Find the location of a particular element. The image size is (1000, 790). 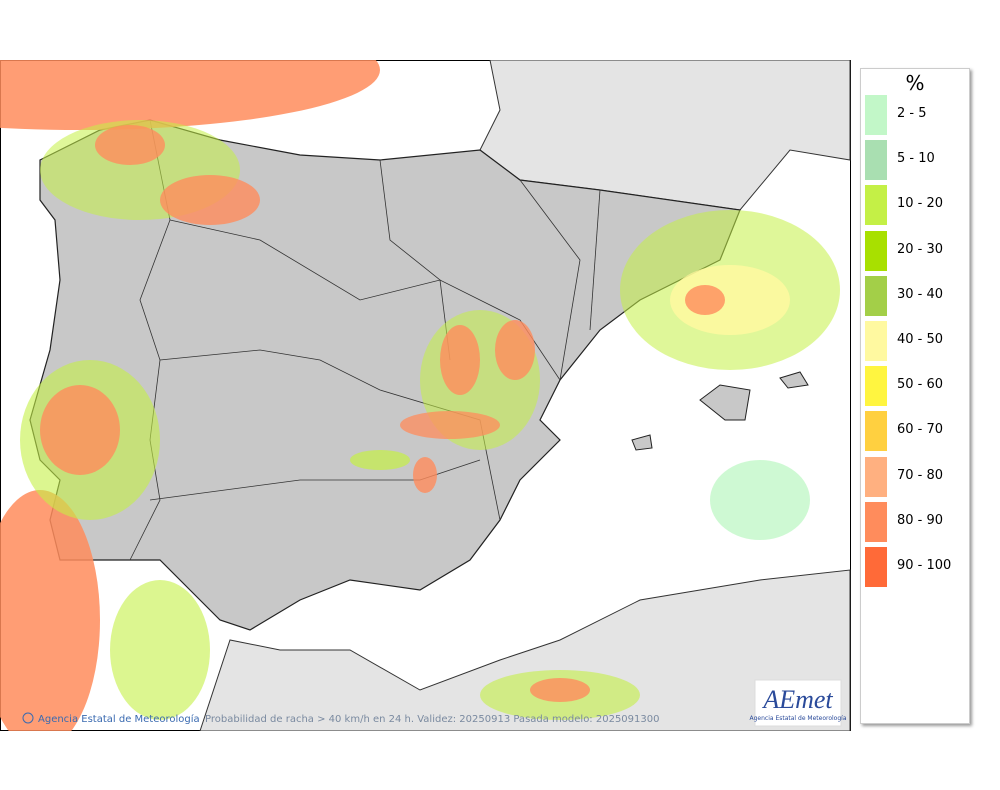

legend-label: 40 - 50 is located at coordinates (920, 339).